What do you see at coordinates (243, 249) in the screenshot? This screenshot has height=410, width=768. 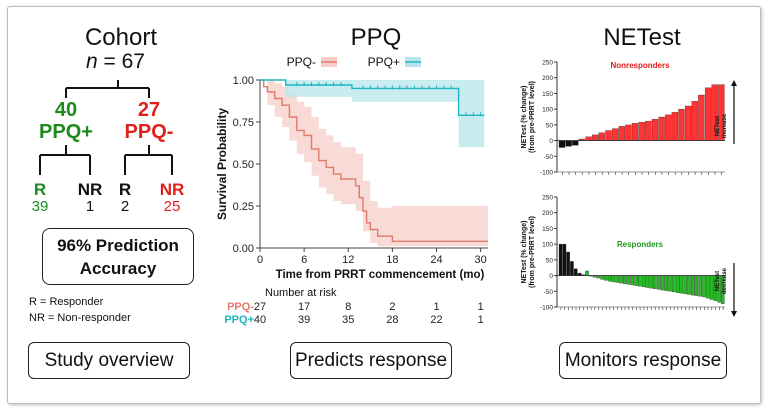 I see `y-tick-label: 0.00` at bounding box center [243, 249].